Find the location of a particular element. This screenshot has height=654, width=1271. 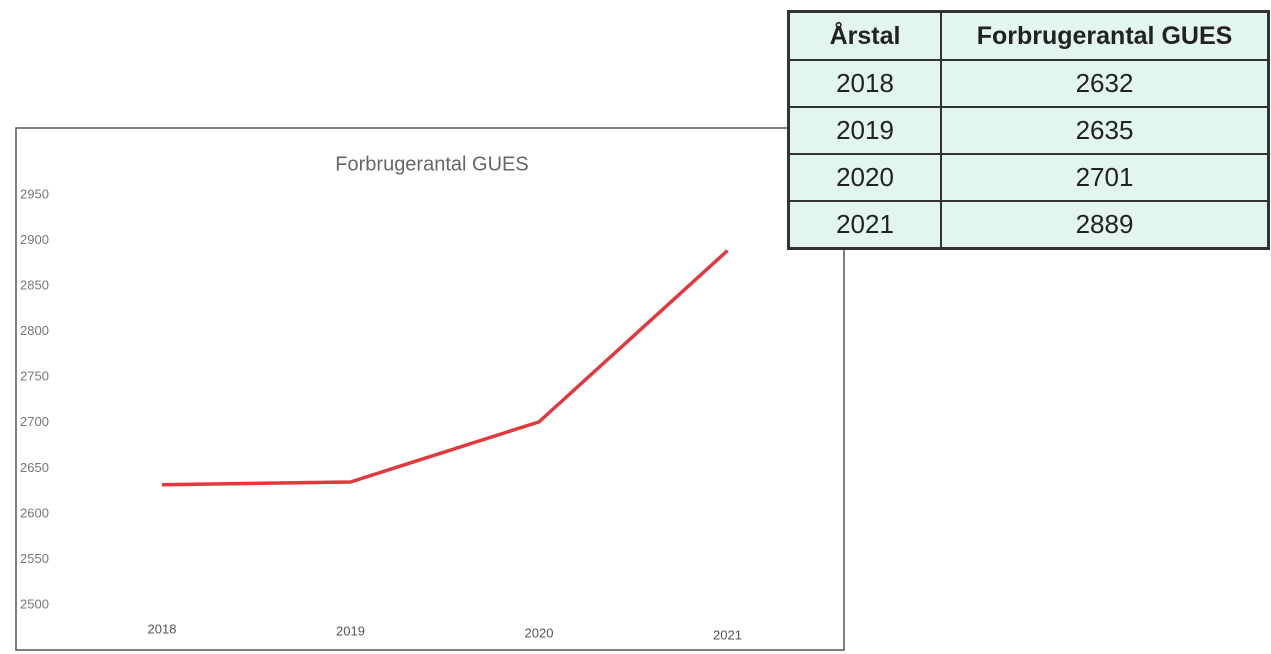

header-cell: Forbrugerantal GUES is located at coordinates (1105, 35).